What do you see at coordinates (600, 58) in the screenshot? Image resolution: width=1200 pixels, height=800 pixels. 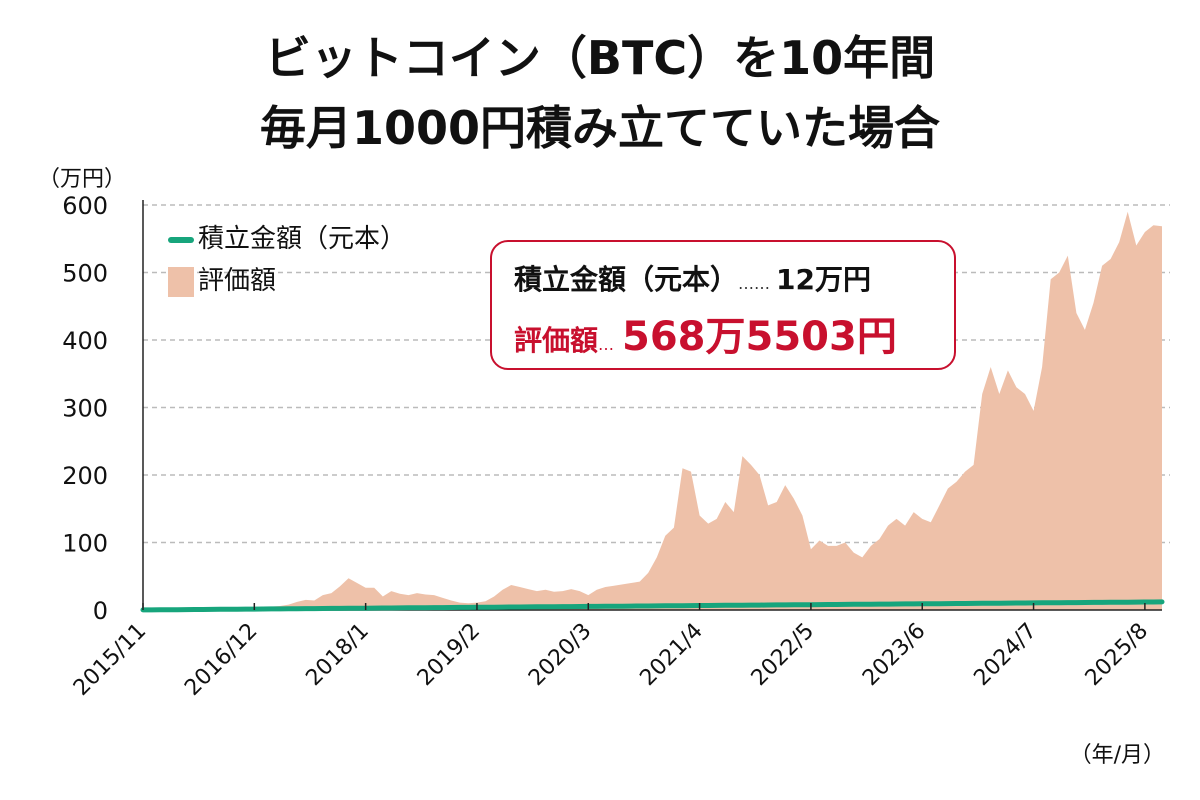 I see `chart-title-line1: ビットコイン（BTC）を10年間` at bounding box center [600, 58].